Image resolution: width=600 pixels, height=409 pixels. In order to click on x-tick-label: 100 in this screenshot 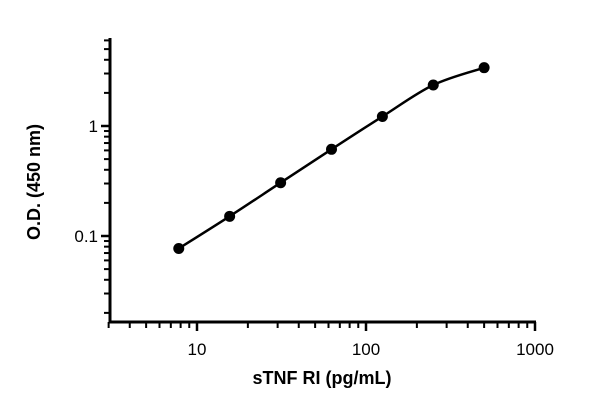, I will do `click(366, 349)`.